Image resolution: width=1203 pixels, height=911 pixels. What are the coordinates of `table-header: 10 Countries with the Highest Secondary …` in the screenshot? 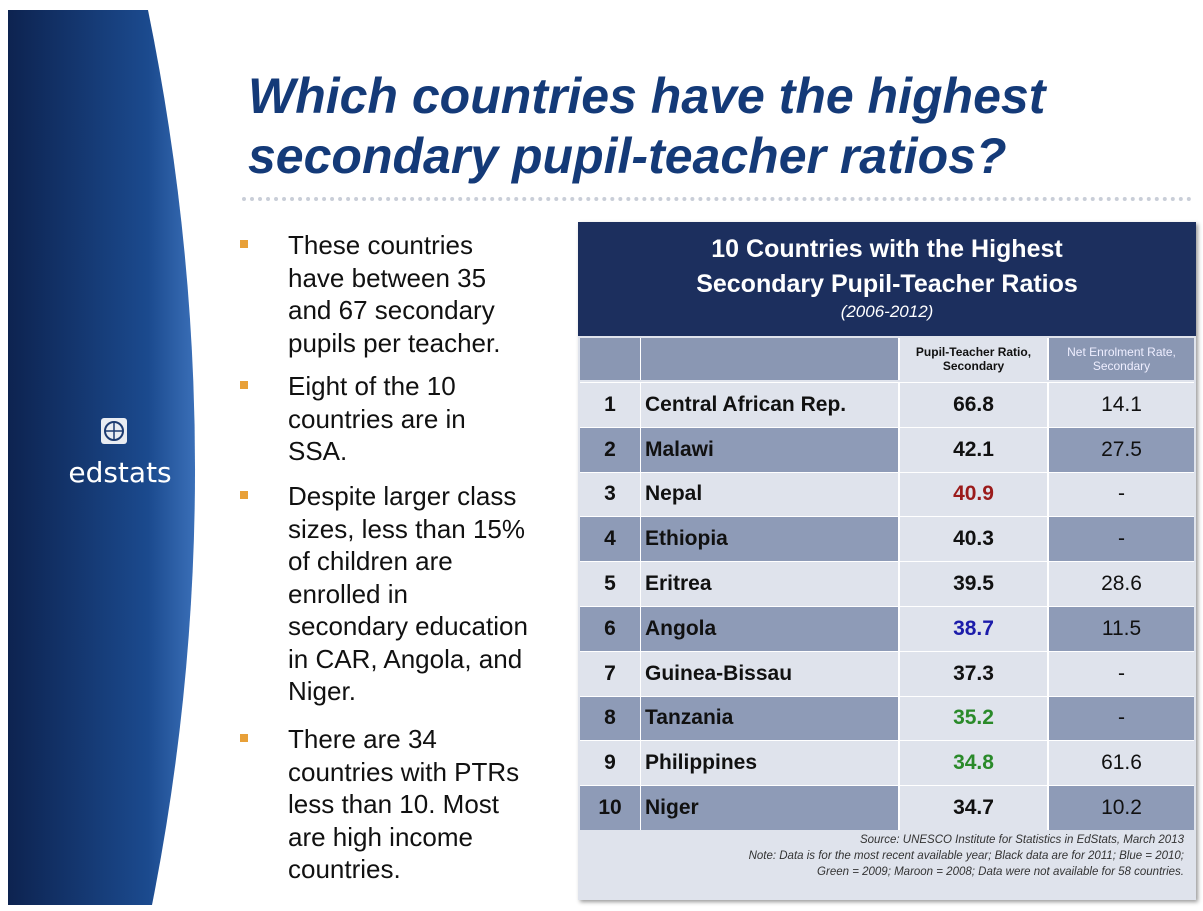 It's located at (887, 279).